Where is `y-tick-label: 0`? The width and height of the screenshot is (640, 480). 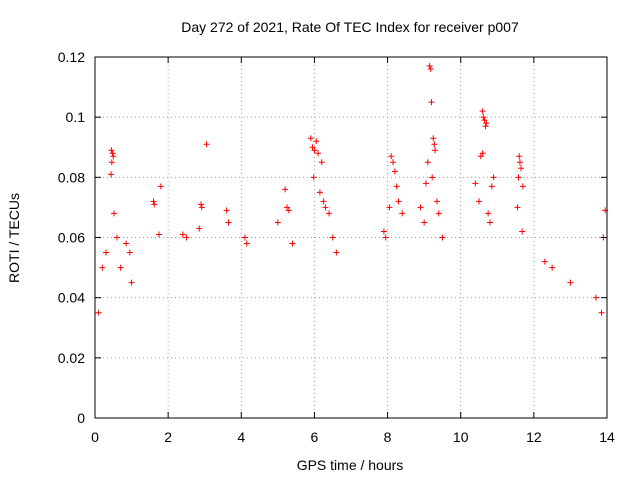 y-tick-label: 0 is located at coordinates (81, 418).